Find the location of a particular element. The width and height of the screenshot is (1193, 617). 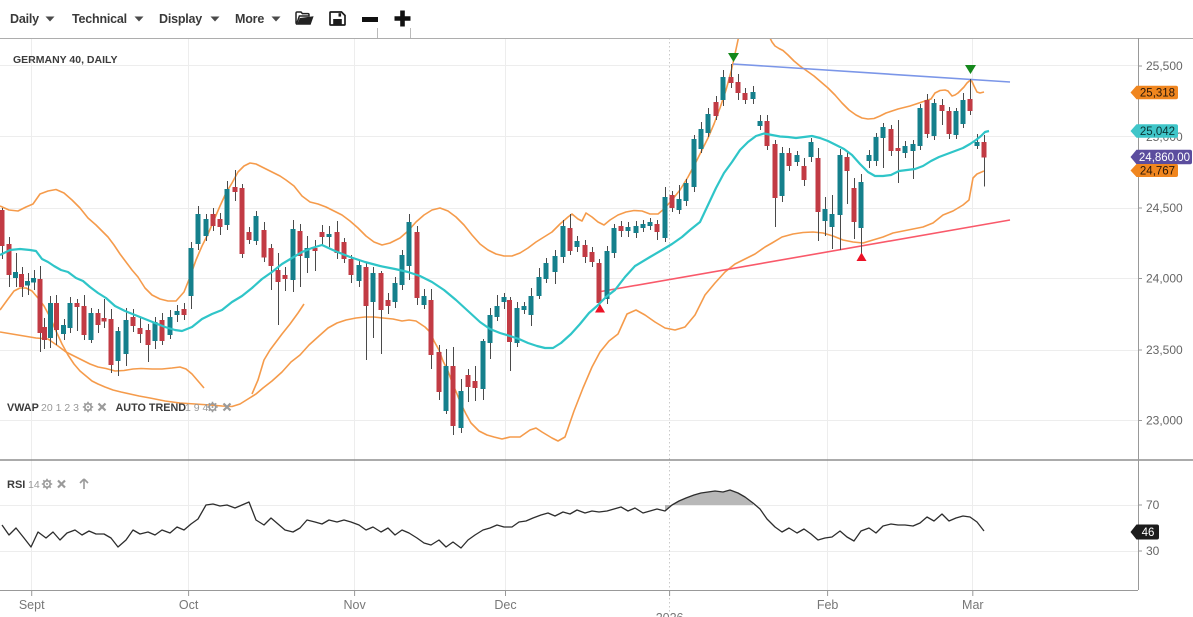

svg-text: 25,318 is located at coordinates (1157, 94).